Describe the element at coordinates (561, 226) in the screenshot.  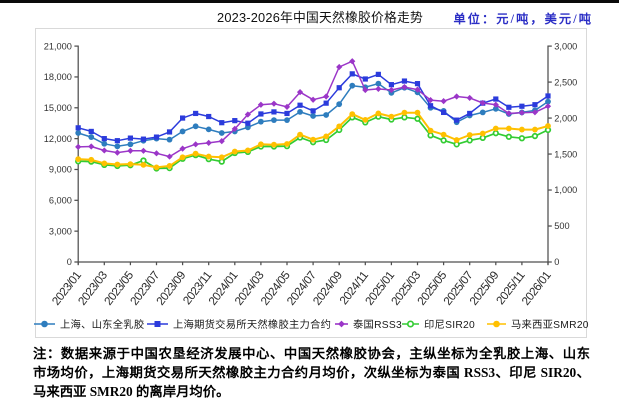
I see `right-axis-tick-label: 500` at that location.